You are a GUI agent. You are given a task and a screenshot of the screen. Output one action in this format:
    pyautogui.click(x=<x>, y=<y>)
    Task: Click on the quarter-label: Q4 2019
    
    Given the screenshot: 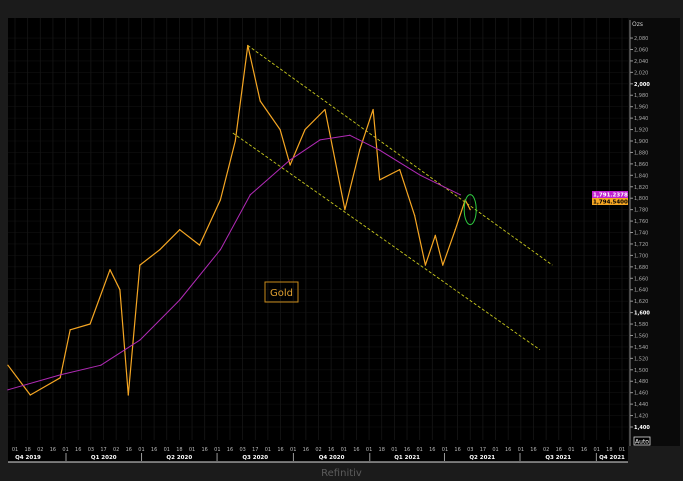 What is the action you would take?
    pyautogui.click(x=28, y=458)
    